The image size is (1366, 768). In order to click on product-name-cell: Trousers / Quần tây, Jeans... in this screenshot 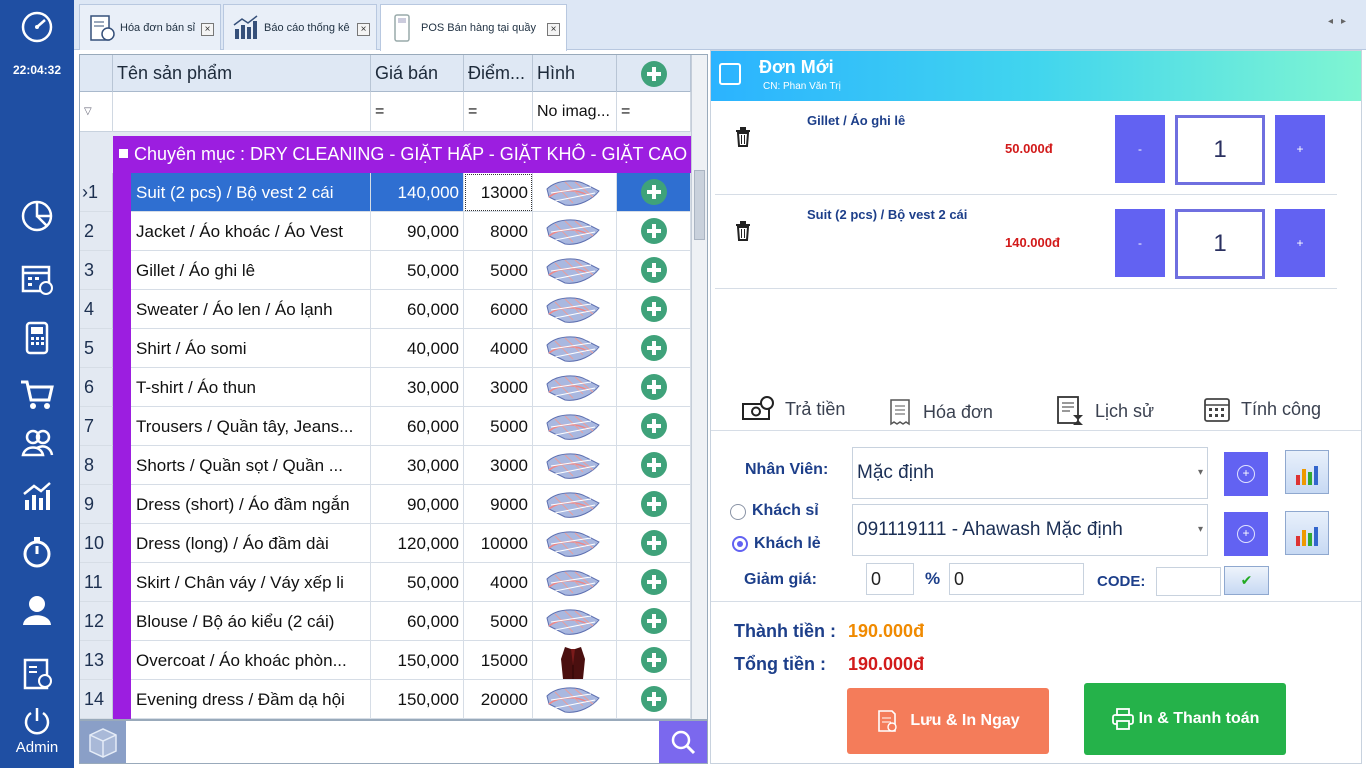, I will do `click(251, 426)`.